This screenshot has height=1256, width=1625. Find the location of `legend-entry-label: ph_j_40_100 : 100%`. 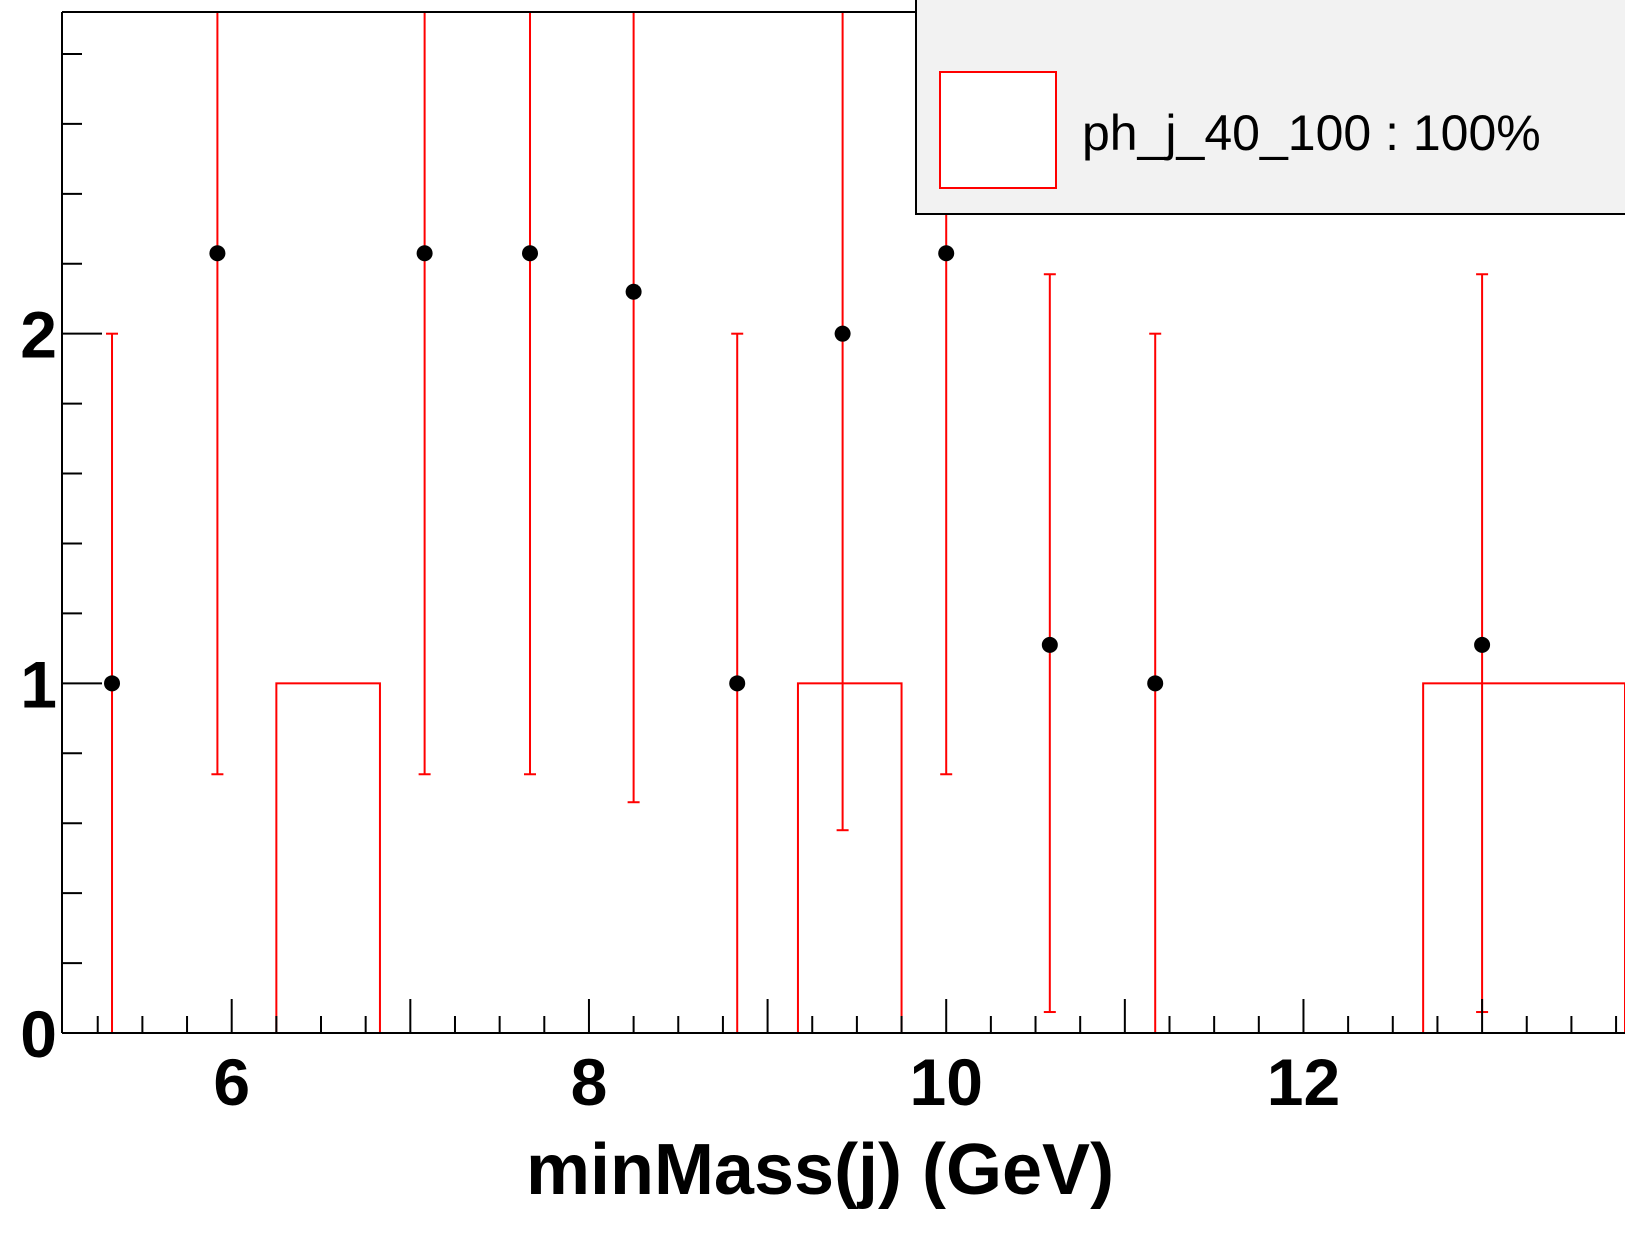

legend-entry-label: ph_j_40_100 : 100% is located at coordinates (1311, 133).